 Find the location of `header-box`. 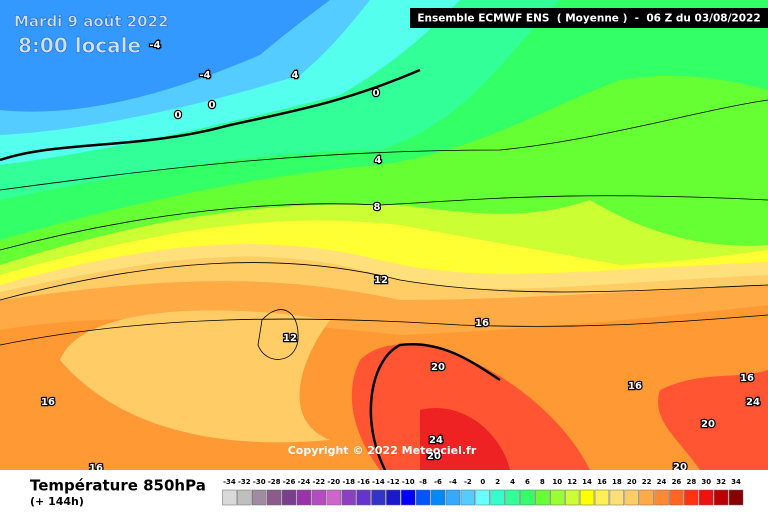

header-box is located at coordinates (589, 18).